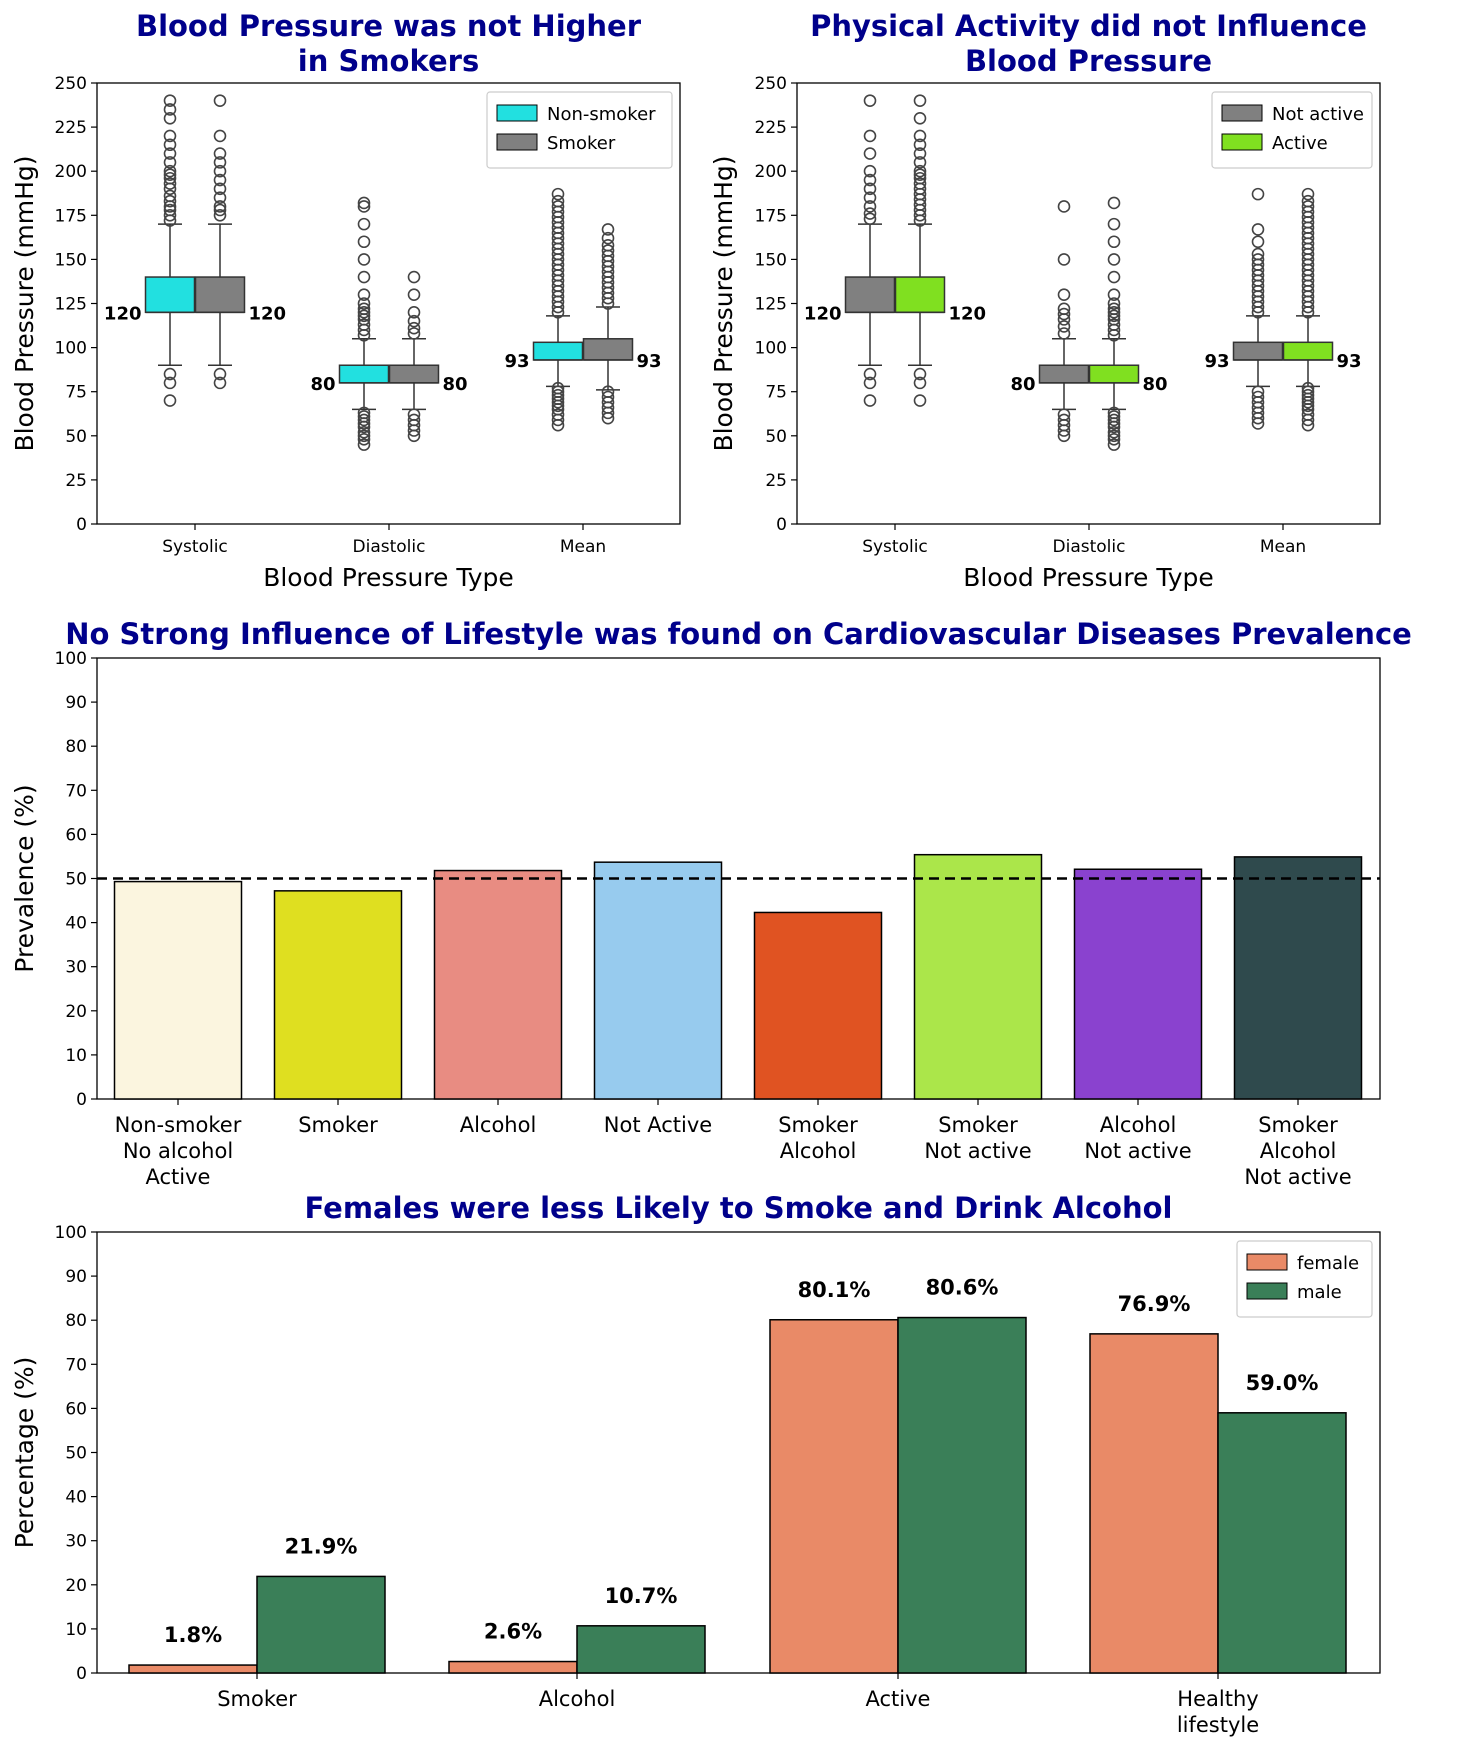  What do you see at coordinates (76, 791) in the screenshot?
I see `y-tick-label: 70` at bounding box center [76, 791].